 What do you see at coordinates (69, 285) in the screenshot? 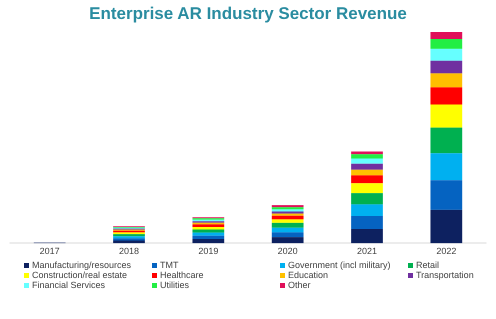
I see `legend-label: Financial Services` at bounding box center [69, 285].